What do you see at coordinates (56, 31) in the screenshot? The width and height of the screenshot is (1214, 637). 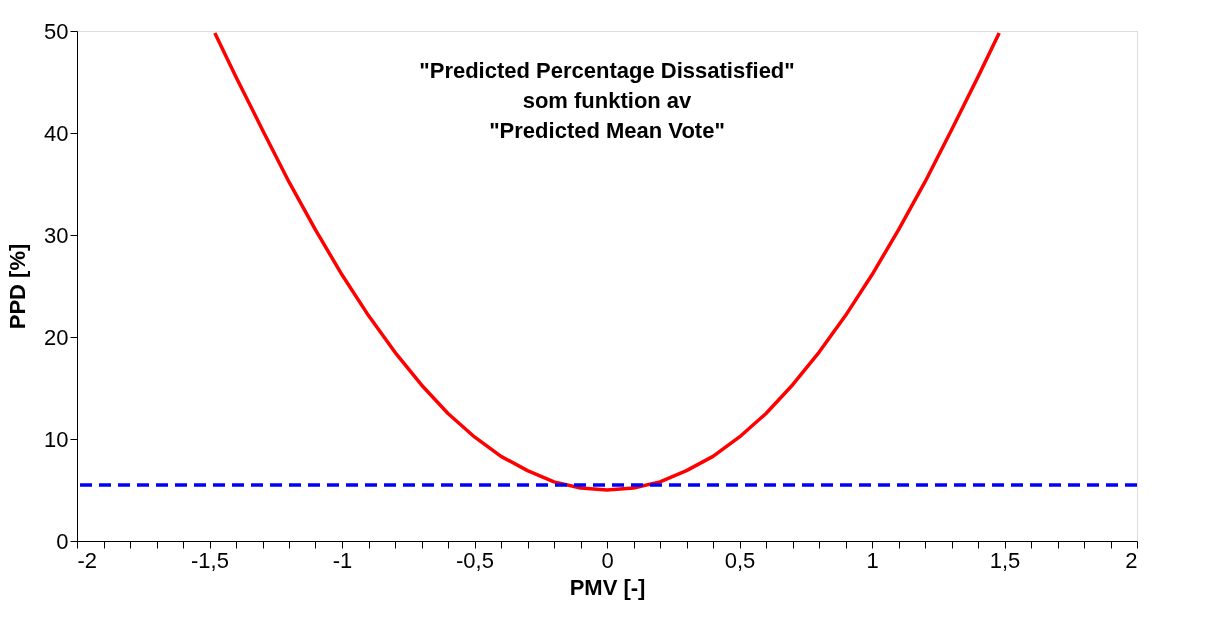 I see `y-tick-label: 50` at bounding box center [56, 31].